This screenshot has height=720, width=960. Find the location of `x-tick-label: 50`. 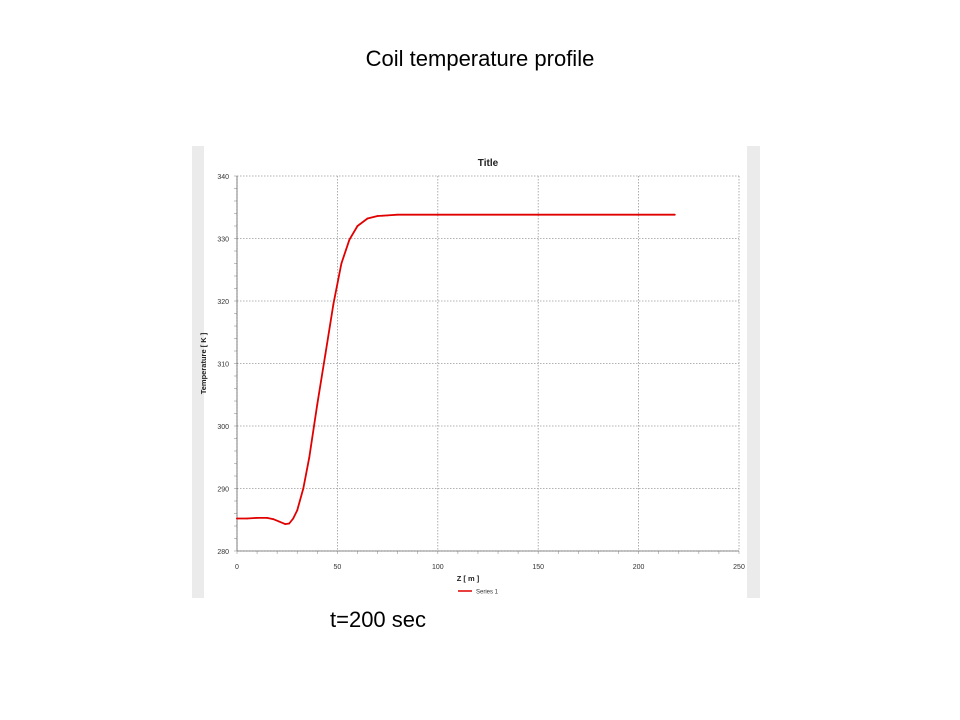

x-tick-label: 50 is located at coordinates (338, 567).